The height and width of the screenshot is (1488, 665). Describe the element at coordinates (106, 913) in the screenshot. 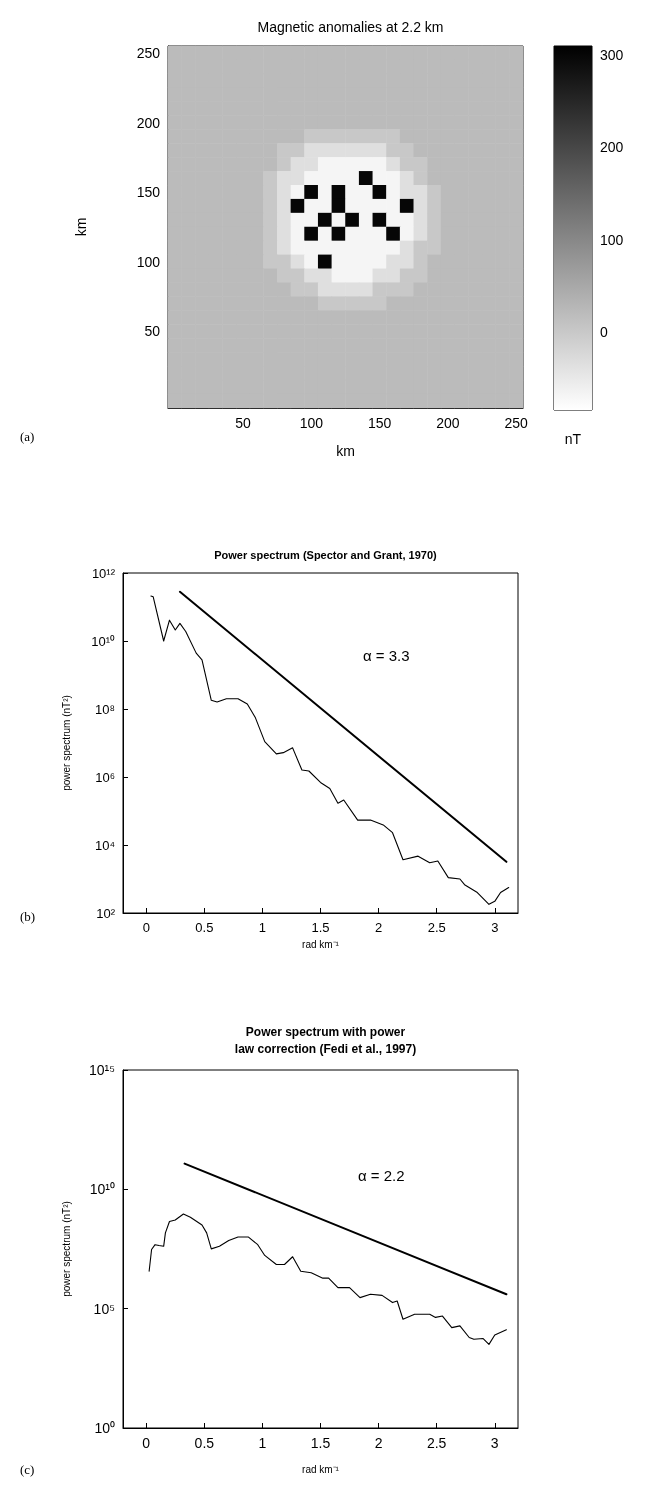

I see `y-tick-label: 10²` at that location.